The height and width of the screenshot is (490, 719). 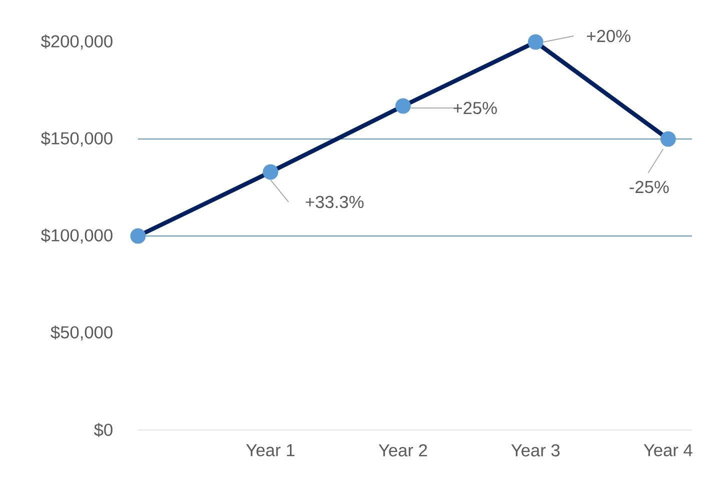 I want to click on y-tick-label: $150,000, so click(x=76, y=139).